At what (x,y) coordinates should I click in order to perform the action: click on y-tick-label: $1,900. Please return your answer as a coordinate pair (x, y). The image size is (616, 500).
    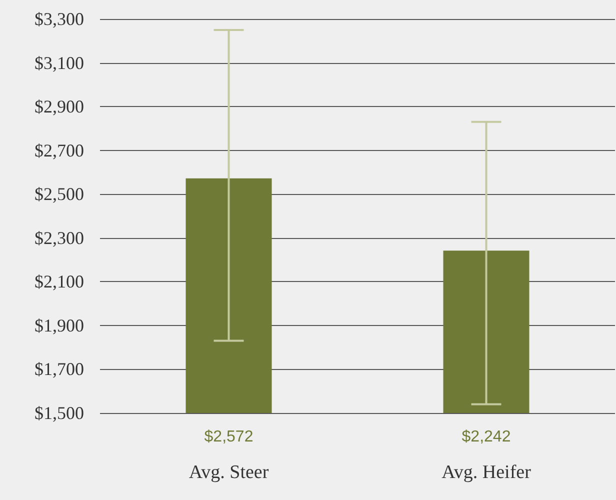
    Looking at the image, I should click on (59, 325).